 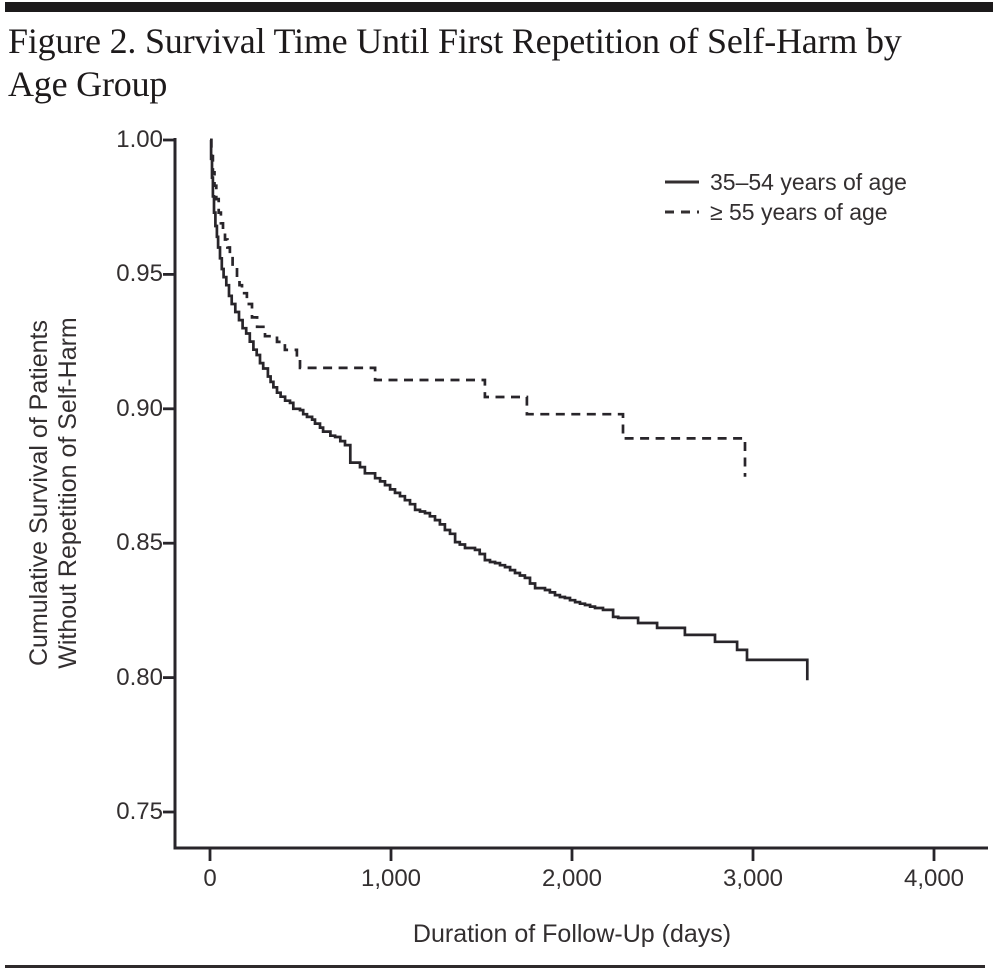 What do you see at coordinates (139, 811) in the screenshot?
I see `y-tick-label: 0.75` at bounding box center [139, 811].